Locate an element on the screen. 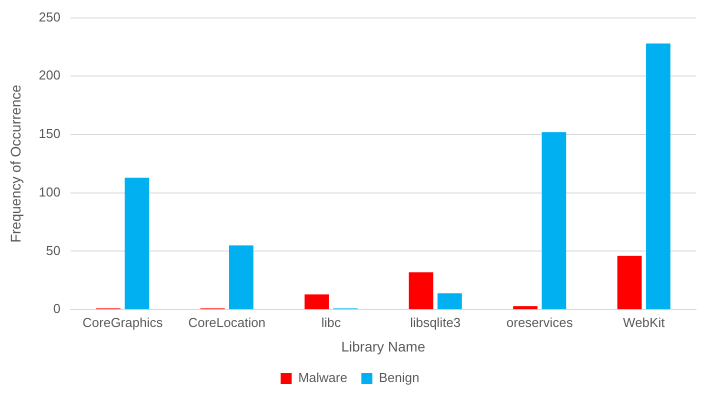 The height and width of the screenshot is (397, 702). y-tick-label: 200 is located at coordinates (49, 75).